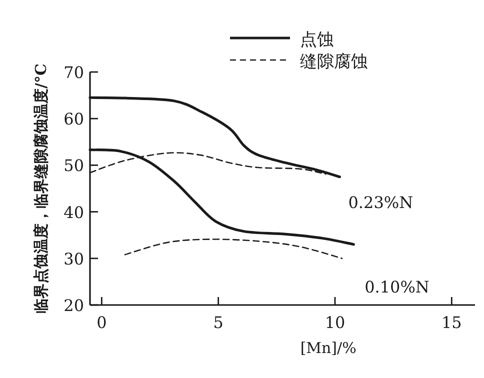 Image resolution: width=484 pixels, height=378 pixels. What do you see at coordinates (397, 286) in the screenshot?
I see `annotation: 0.10%N` at bounding box center [397, 286].